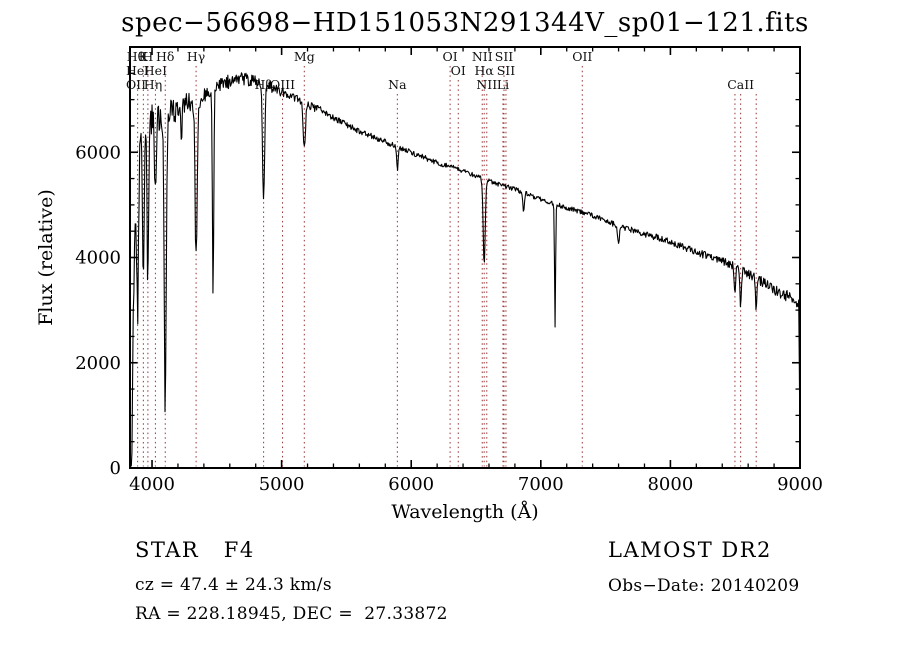 The width and height of the screenshot is (900, 649). I want to click on x-tick-label: 6000, so click(411, 484).